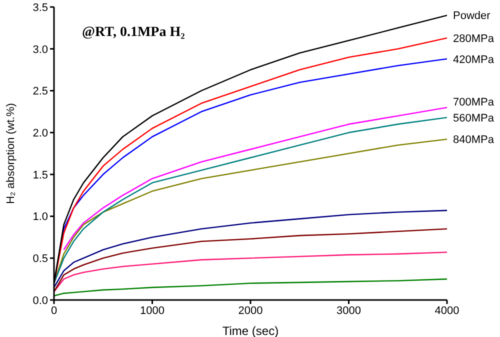 The width and height of the screenshot is (500, 337). Describe the element at coordinates (472, 16) in the screenshot. I see `series-label: Powder` at that location.